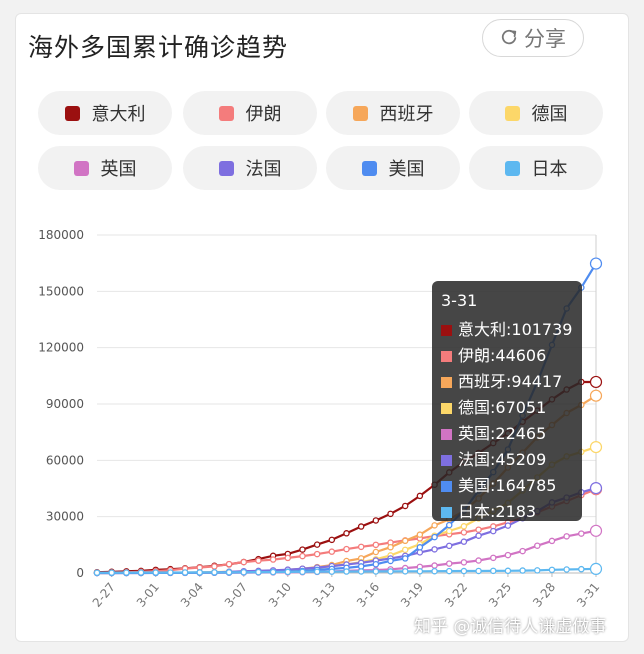 The height and width of the screenshot is (654, 644). What do you see at coordinates (280, 595) in the screenshot?
I see `x-tick-label: 3-10` at bounding box center [280, 595].